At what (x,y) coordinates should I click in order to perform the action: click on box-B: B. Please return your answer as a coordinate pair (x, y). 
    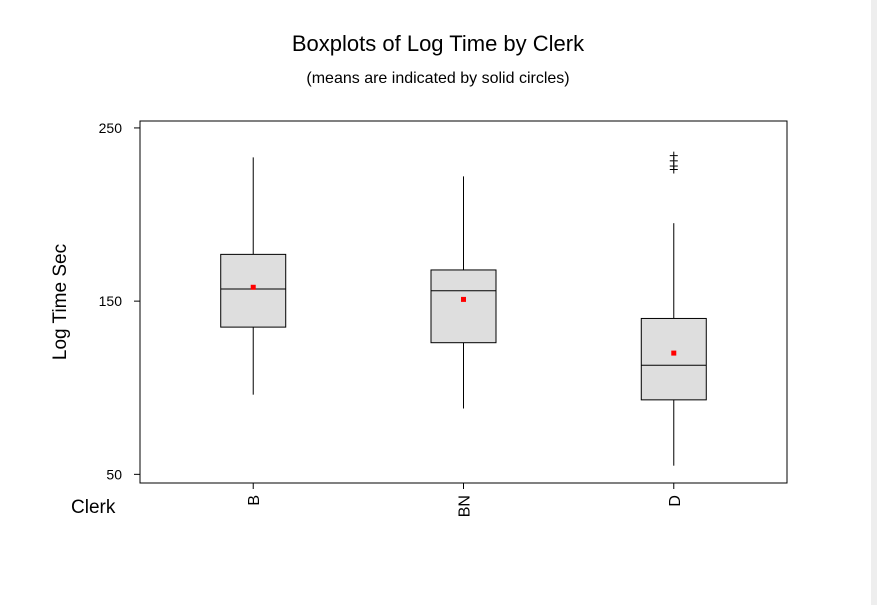
    Looking at the image, I should click on (253, 331).